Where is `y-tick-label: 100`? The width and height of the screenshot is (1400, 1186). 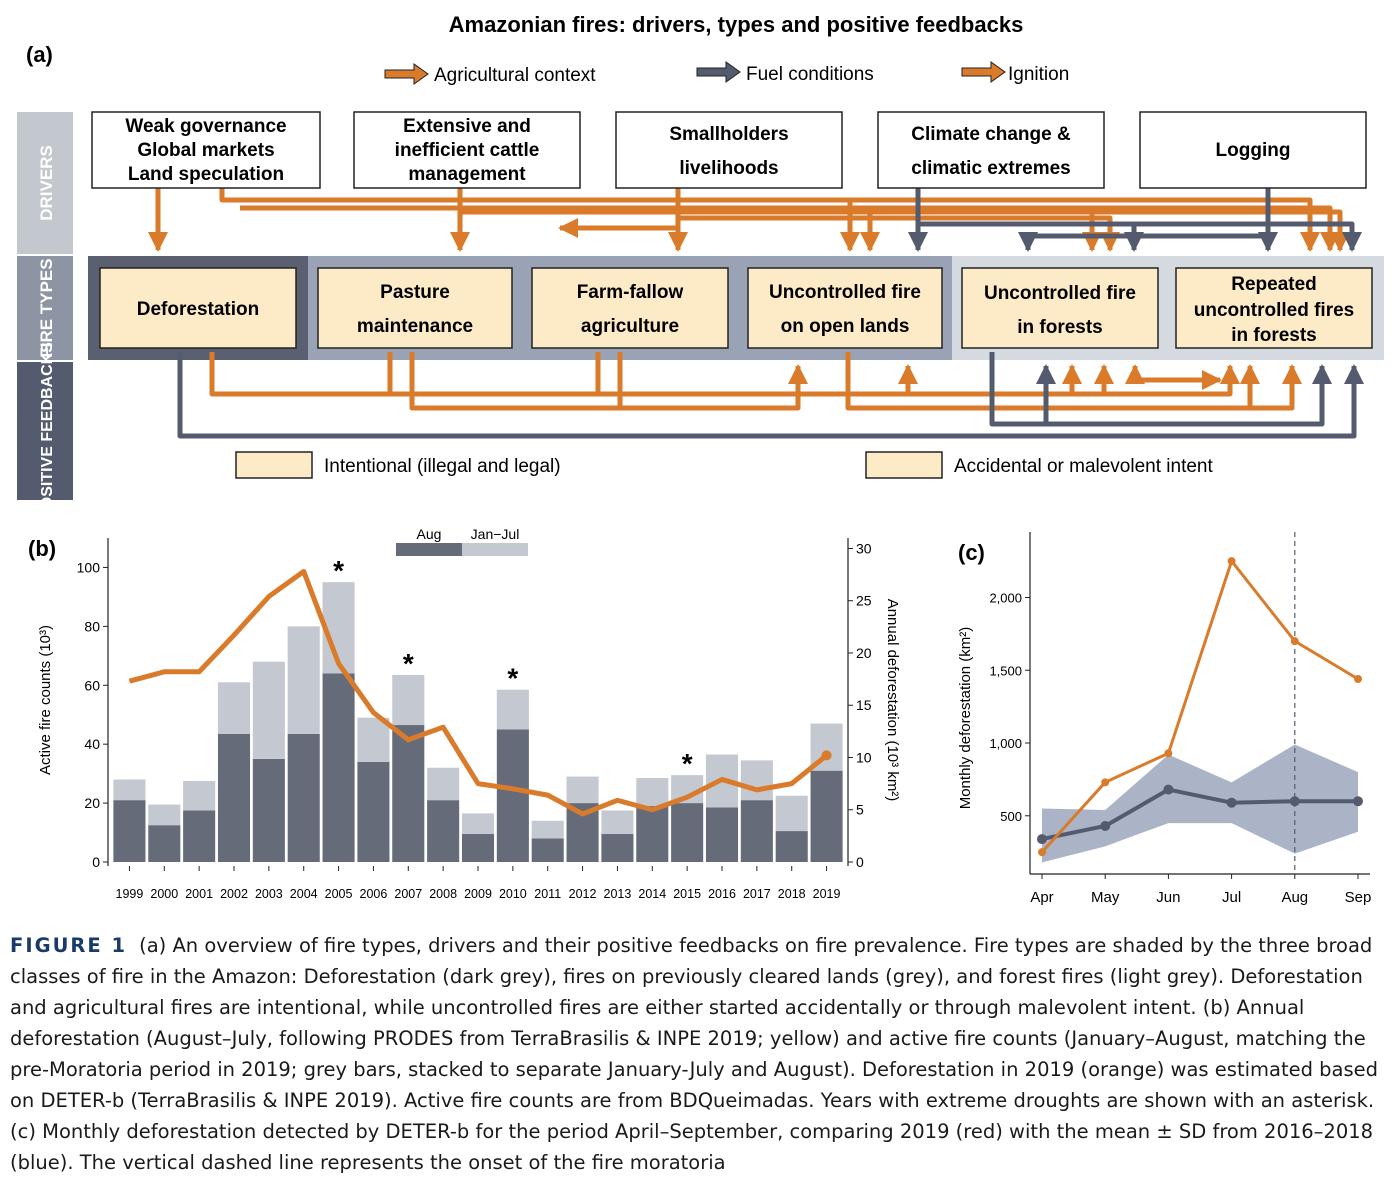 y-tick-label: 100 is located at coordinates (89, 567).